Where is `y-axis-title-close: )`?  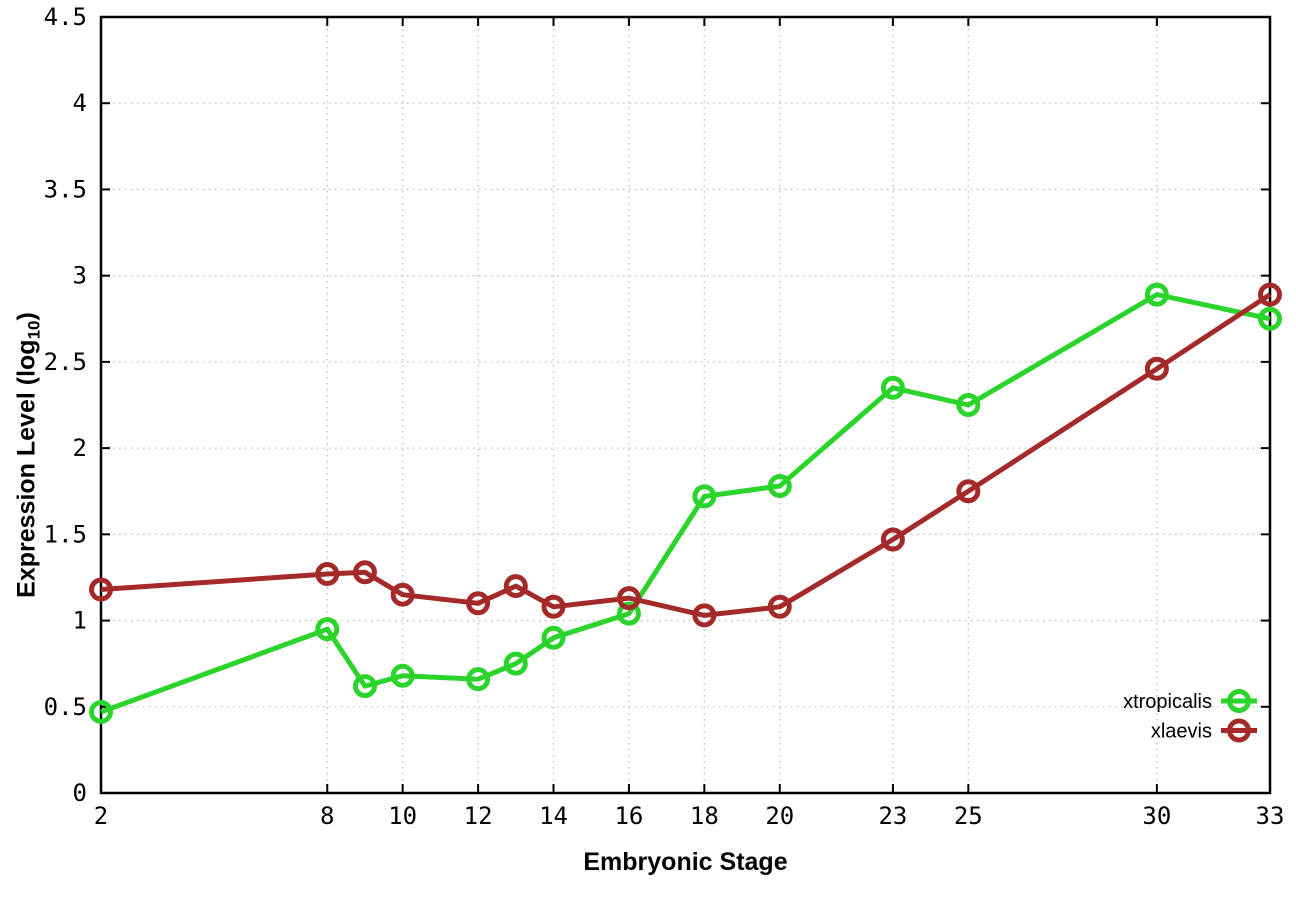 y-axis-title-close: ) is located at coordinates (26, 316).